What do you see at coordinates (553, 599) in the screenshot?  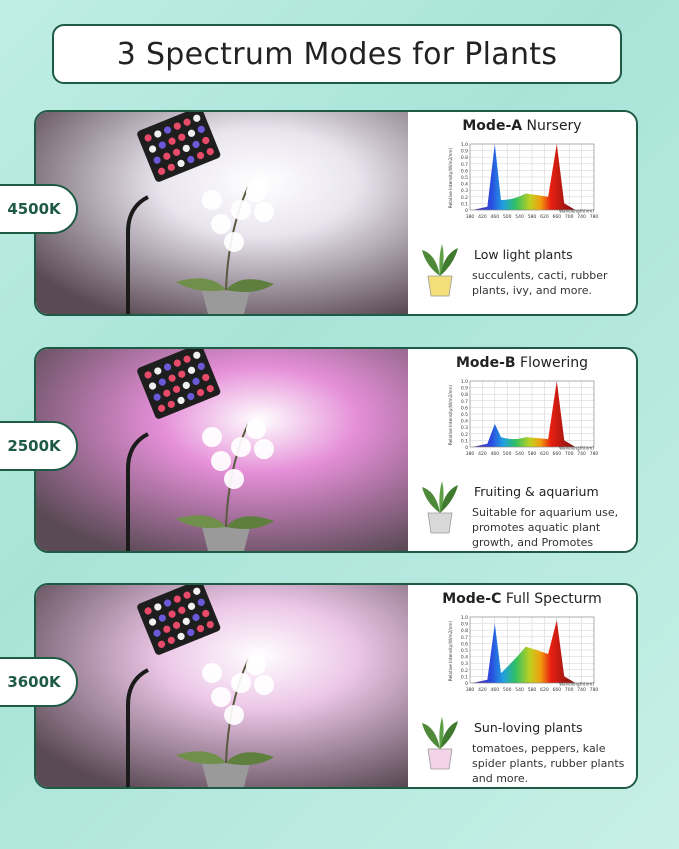 I see `mode-name: Full Specturm` at bounding box center [553, 599].